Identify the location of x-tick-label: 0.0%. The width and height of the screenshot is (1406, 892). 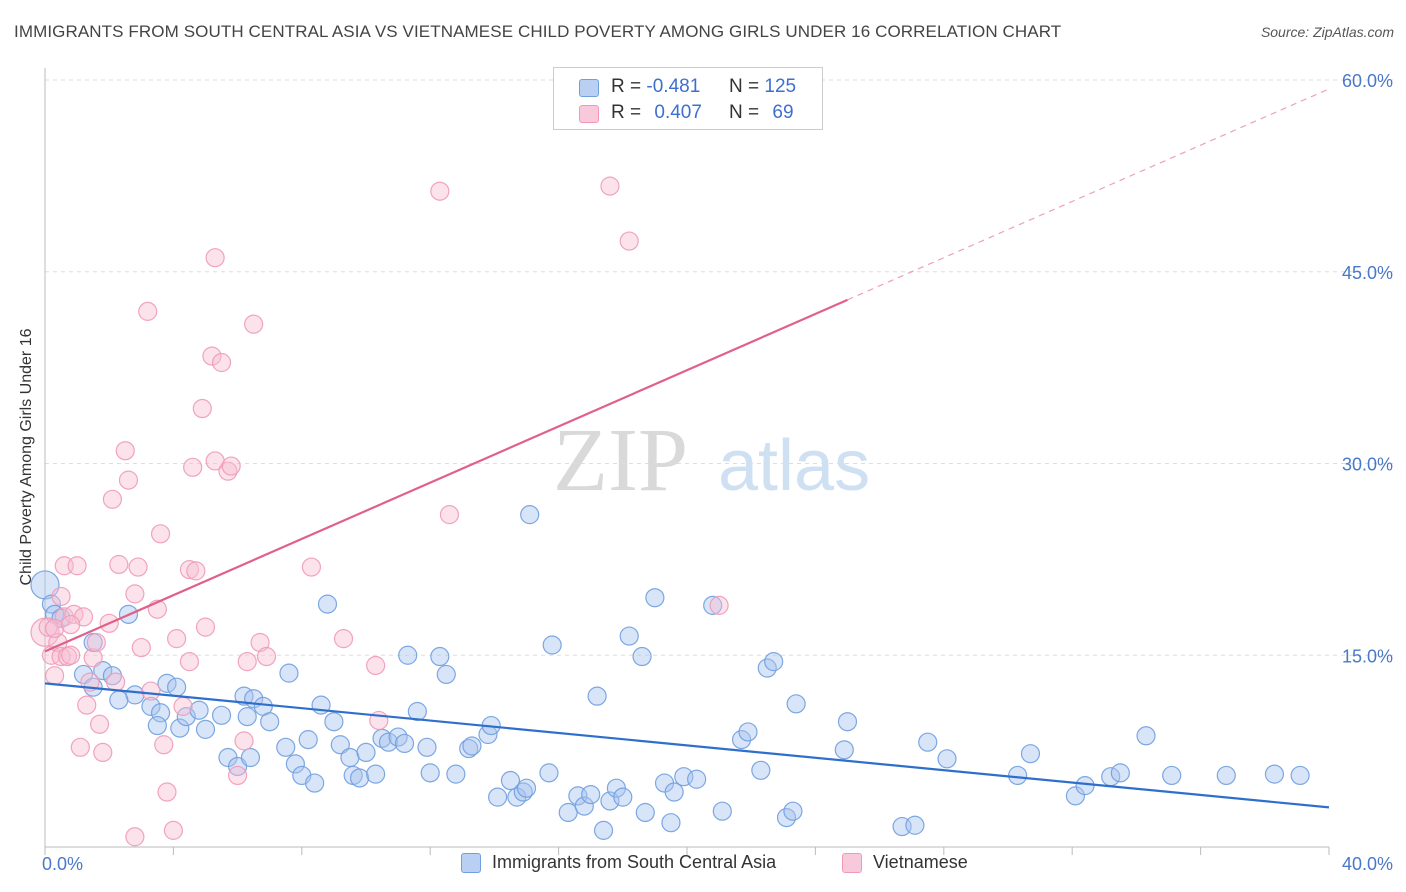
(62, 864).